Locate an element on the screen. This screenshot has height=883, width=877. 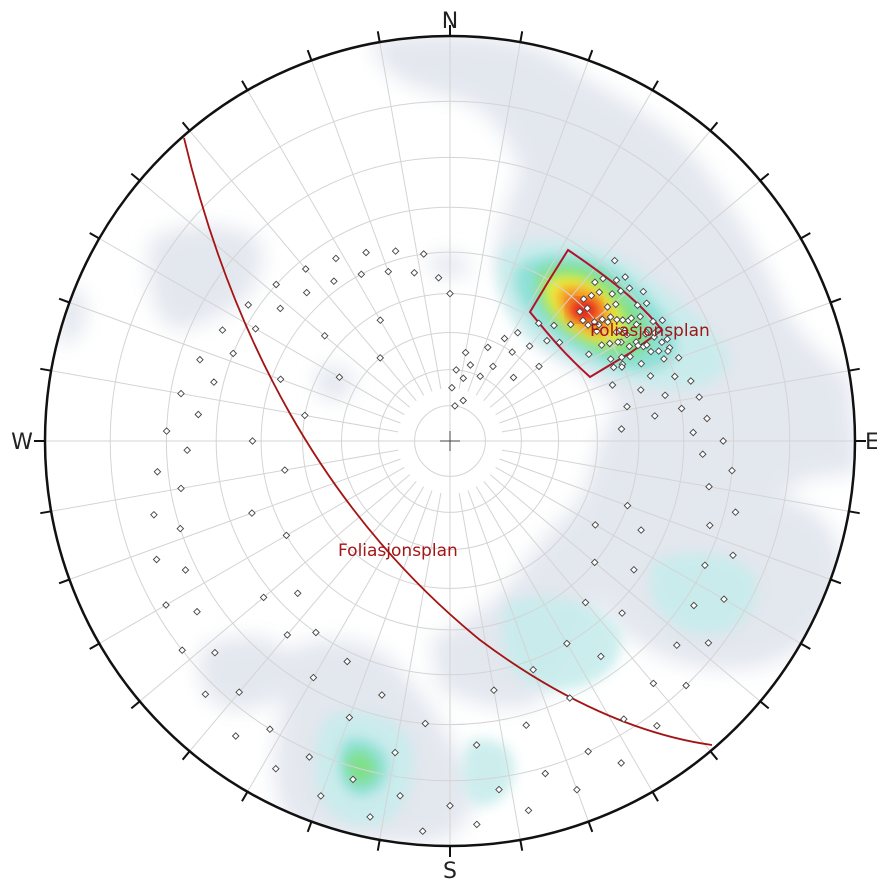
east-label: E is located at coordinates (871, 442).